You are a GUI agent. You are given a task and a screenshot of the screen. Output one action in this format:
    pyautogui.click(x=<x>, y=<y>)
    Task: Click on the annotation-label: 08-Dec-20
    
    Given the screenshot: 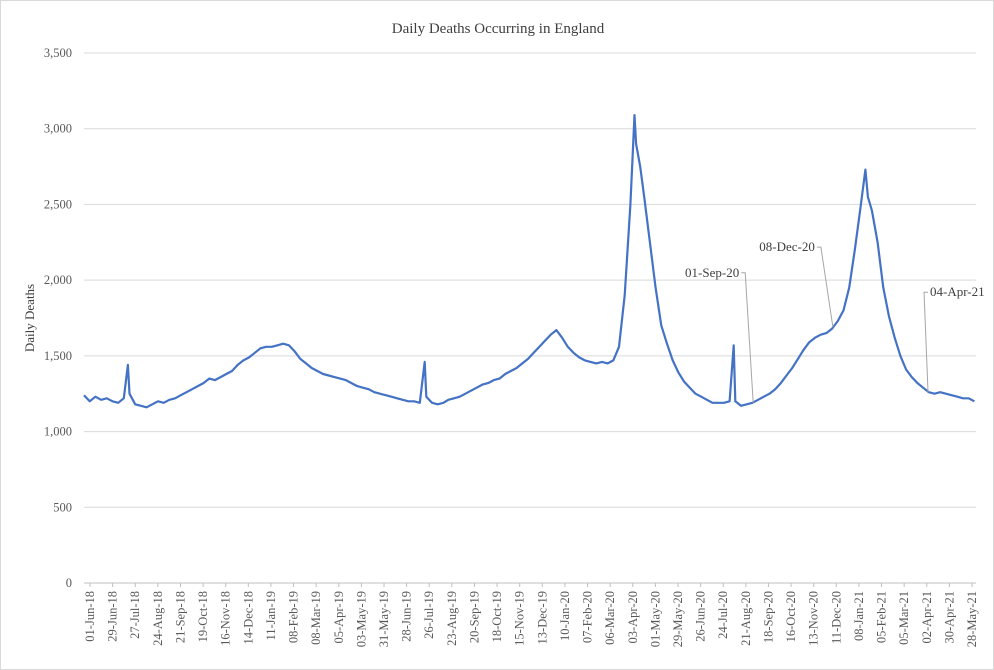 What is the action you would take?
    pyautogui.click(x=787, y=246)
    